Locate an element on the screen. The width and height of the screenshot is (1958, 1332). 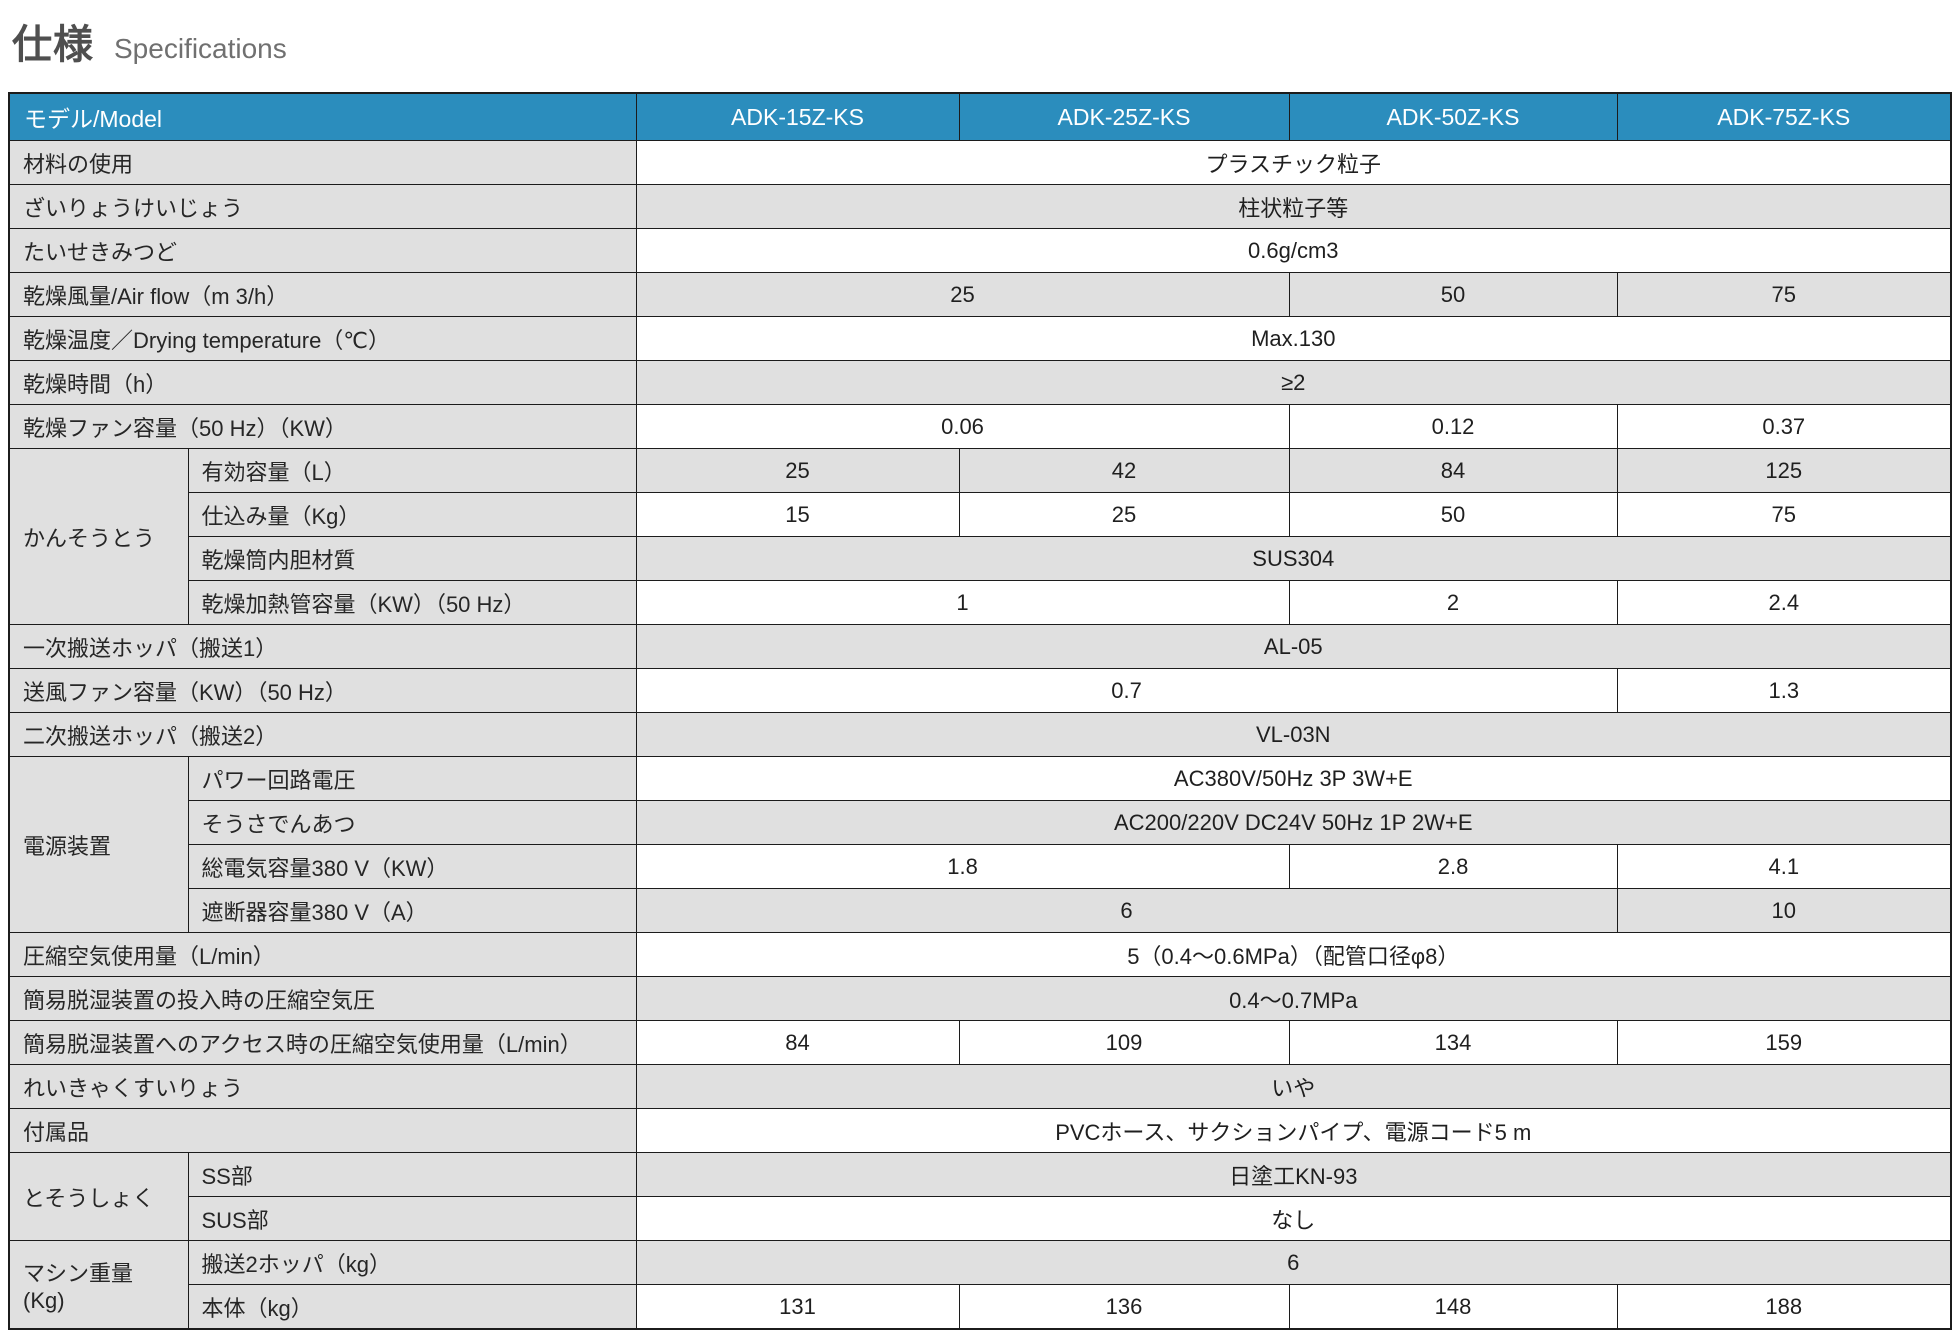
value-cell: プラスチック粒子 is located at coordinates (1293, 162).